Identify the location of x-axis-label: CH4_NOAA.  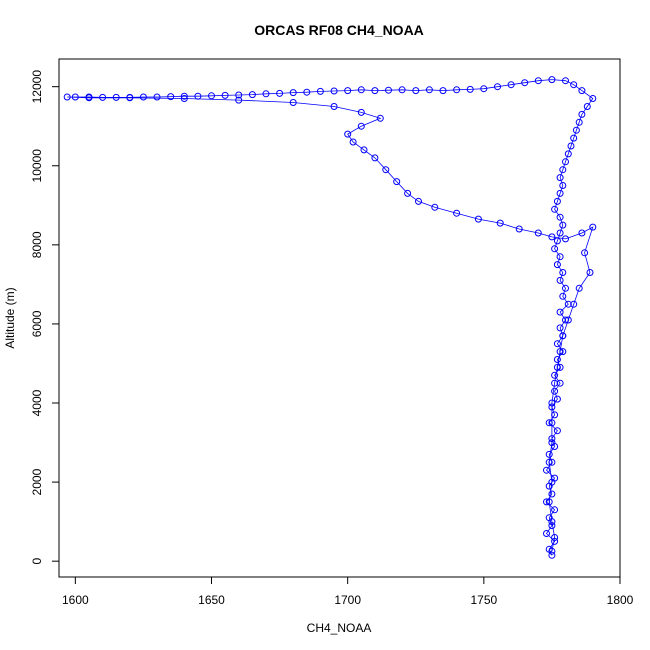
(339, 628).